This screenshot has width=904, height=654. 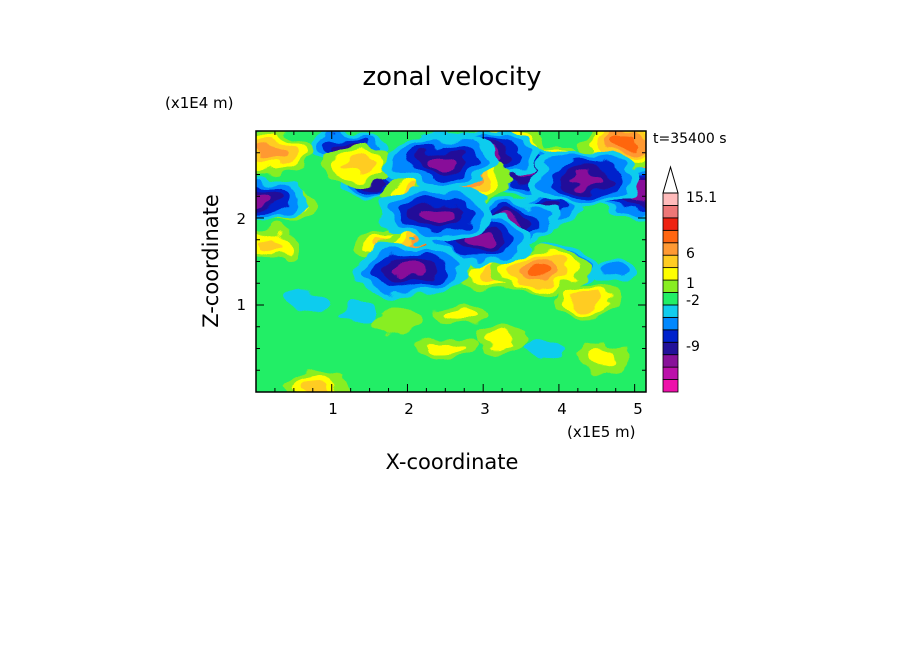 I want to click on y-unit-label: (x1E4 m), so click(x=199, y=103).